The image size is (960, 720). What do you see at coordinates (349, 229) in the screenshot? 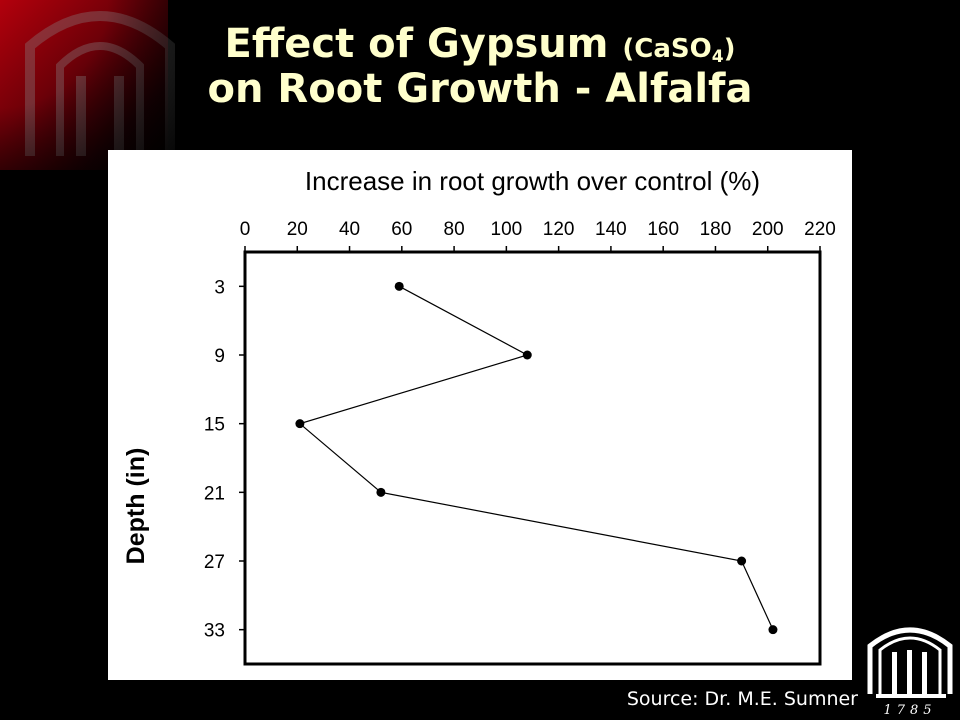
I see `x-tick-label: 40` at bounding box center [349, 229].